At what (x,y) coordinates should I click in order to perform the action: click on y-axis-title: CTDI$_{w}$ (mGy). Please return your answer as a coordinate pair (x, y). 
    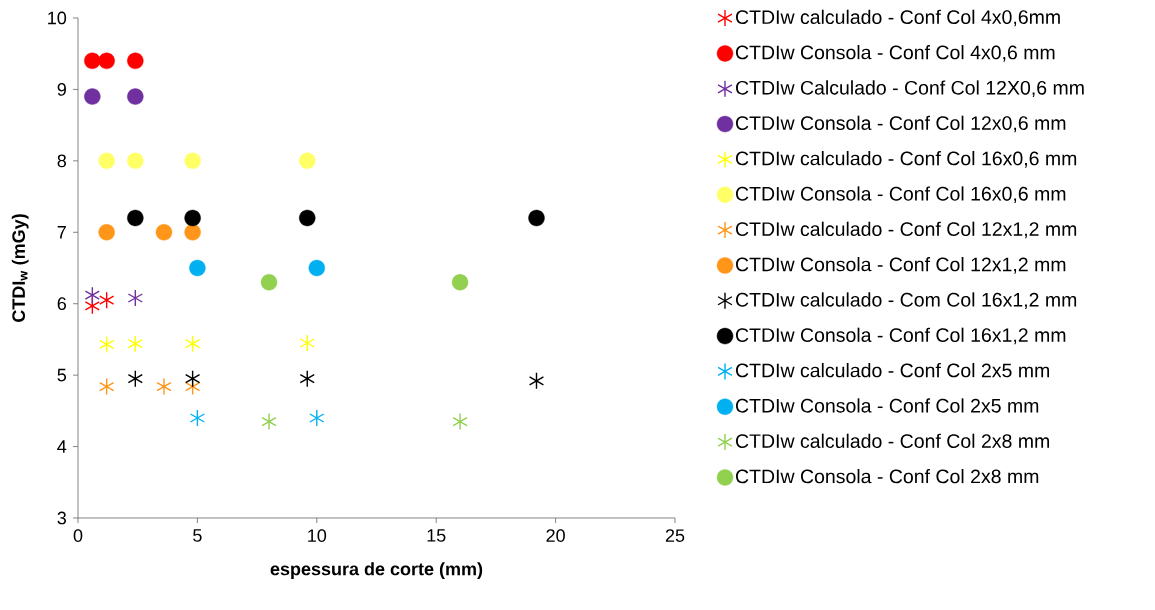
    Looking at the image, I should click on (20, 268).